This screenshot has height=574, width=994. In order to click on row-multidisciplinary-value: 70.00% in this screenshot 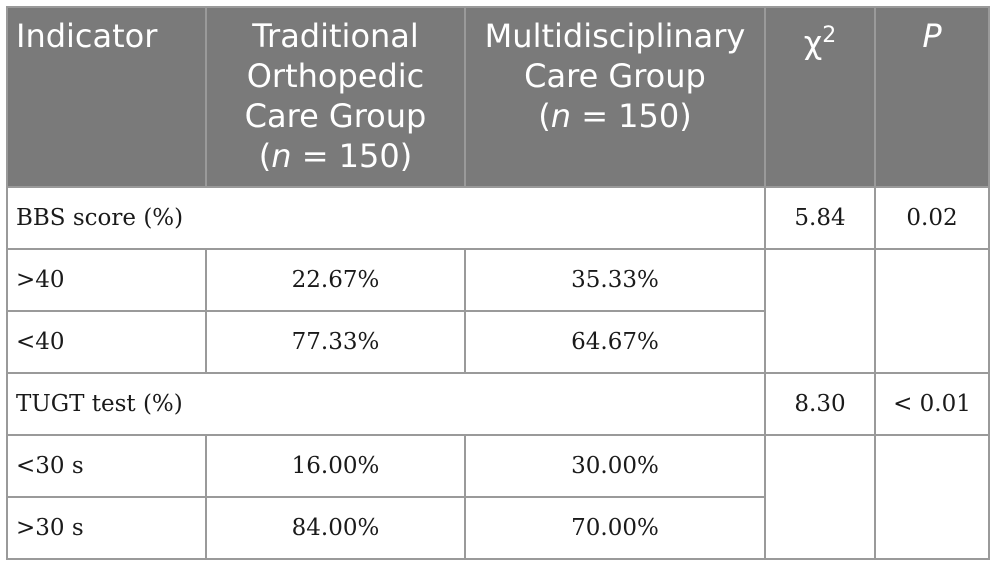, I will do `click(615, 528)`.